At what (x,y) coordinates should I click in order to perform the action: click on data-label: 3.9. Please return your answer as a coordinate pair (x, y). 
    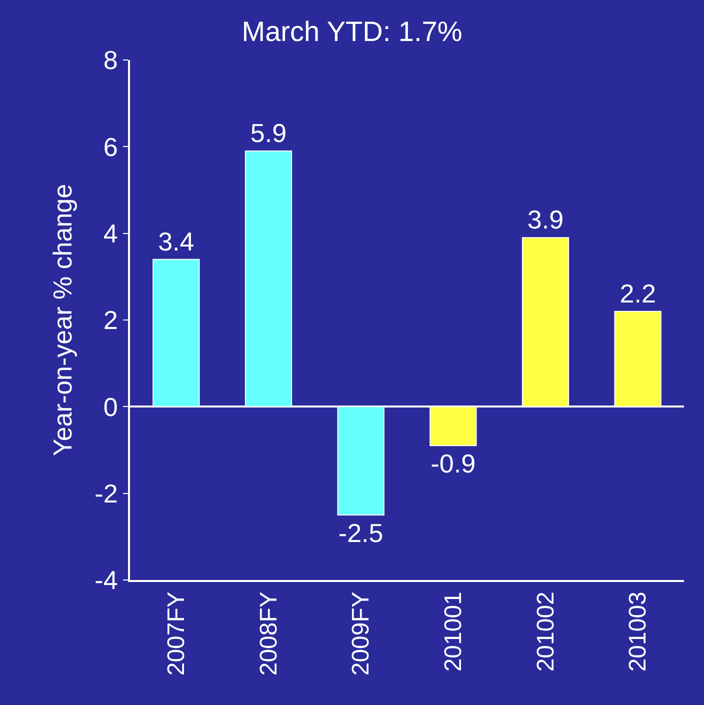
    Looking at the image, I should click on (545, 219).